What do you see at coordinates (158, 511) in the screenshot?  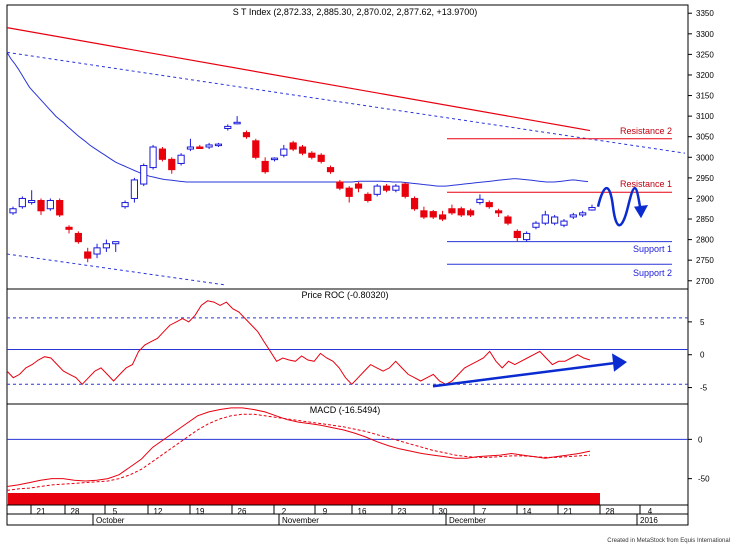 I see `x-tick-label: 12` at bounding box center [158, 511].